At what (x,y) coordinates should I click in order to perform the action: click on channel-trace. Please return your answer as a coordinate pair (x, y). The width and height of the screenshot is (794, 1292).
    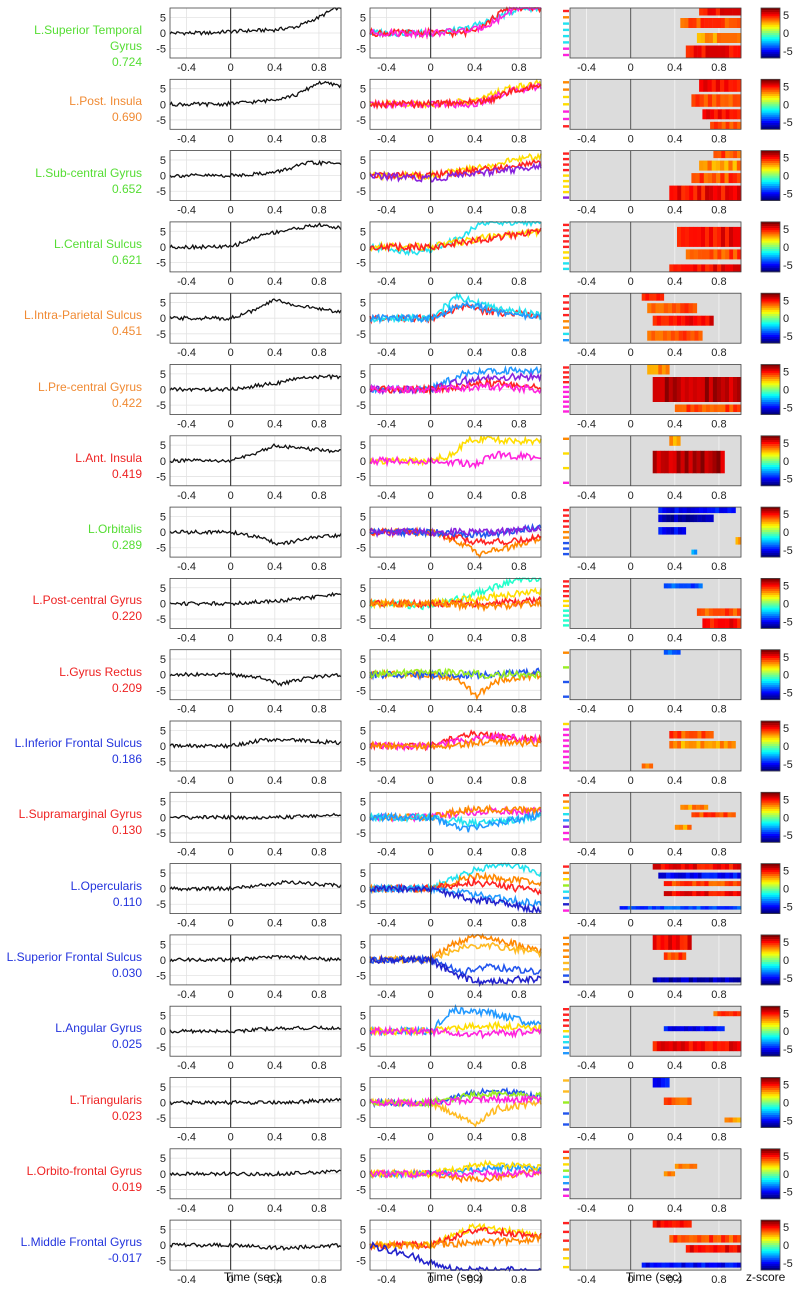
    Looking at the image, I should click on (455, 674).